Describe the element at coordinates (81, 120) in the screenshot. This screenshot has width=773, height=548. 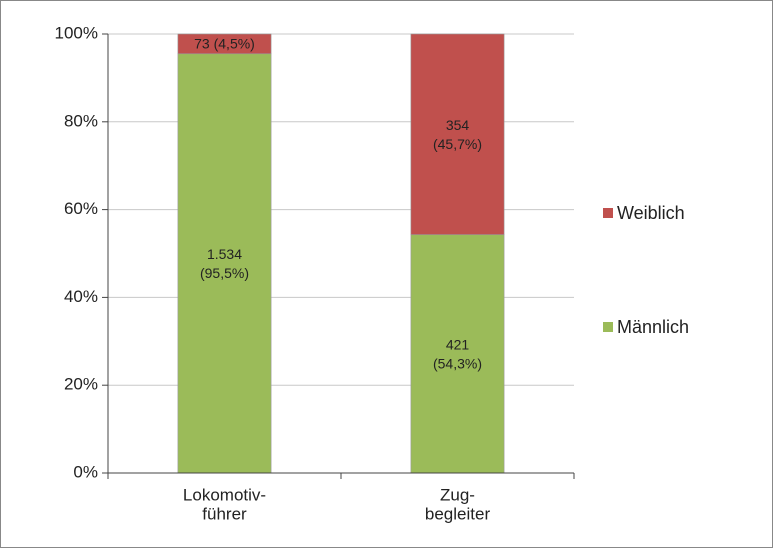
I see `y-tick-label: 80%` at that location.